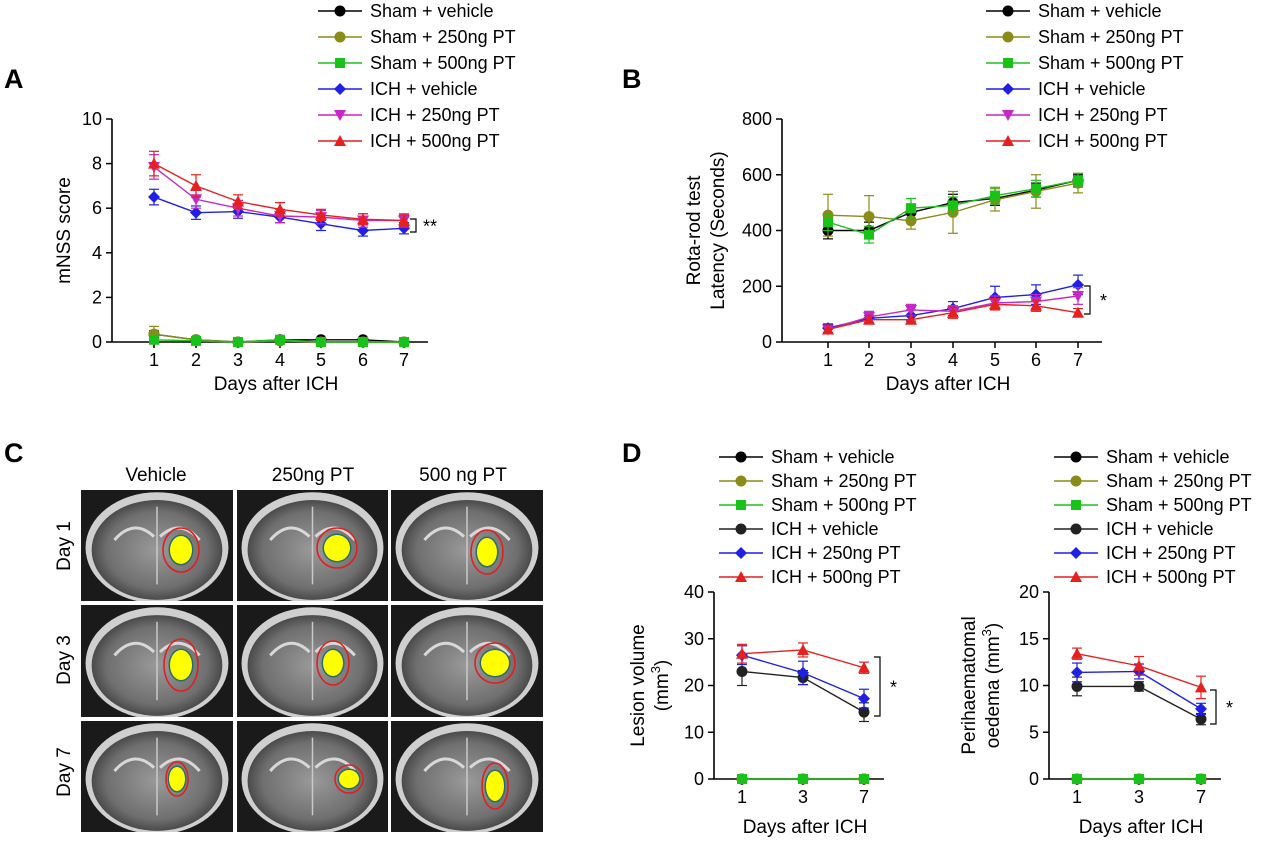  I want to click on series-sham-500ng-pt, so click(803, 779).